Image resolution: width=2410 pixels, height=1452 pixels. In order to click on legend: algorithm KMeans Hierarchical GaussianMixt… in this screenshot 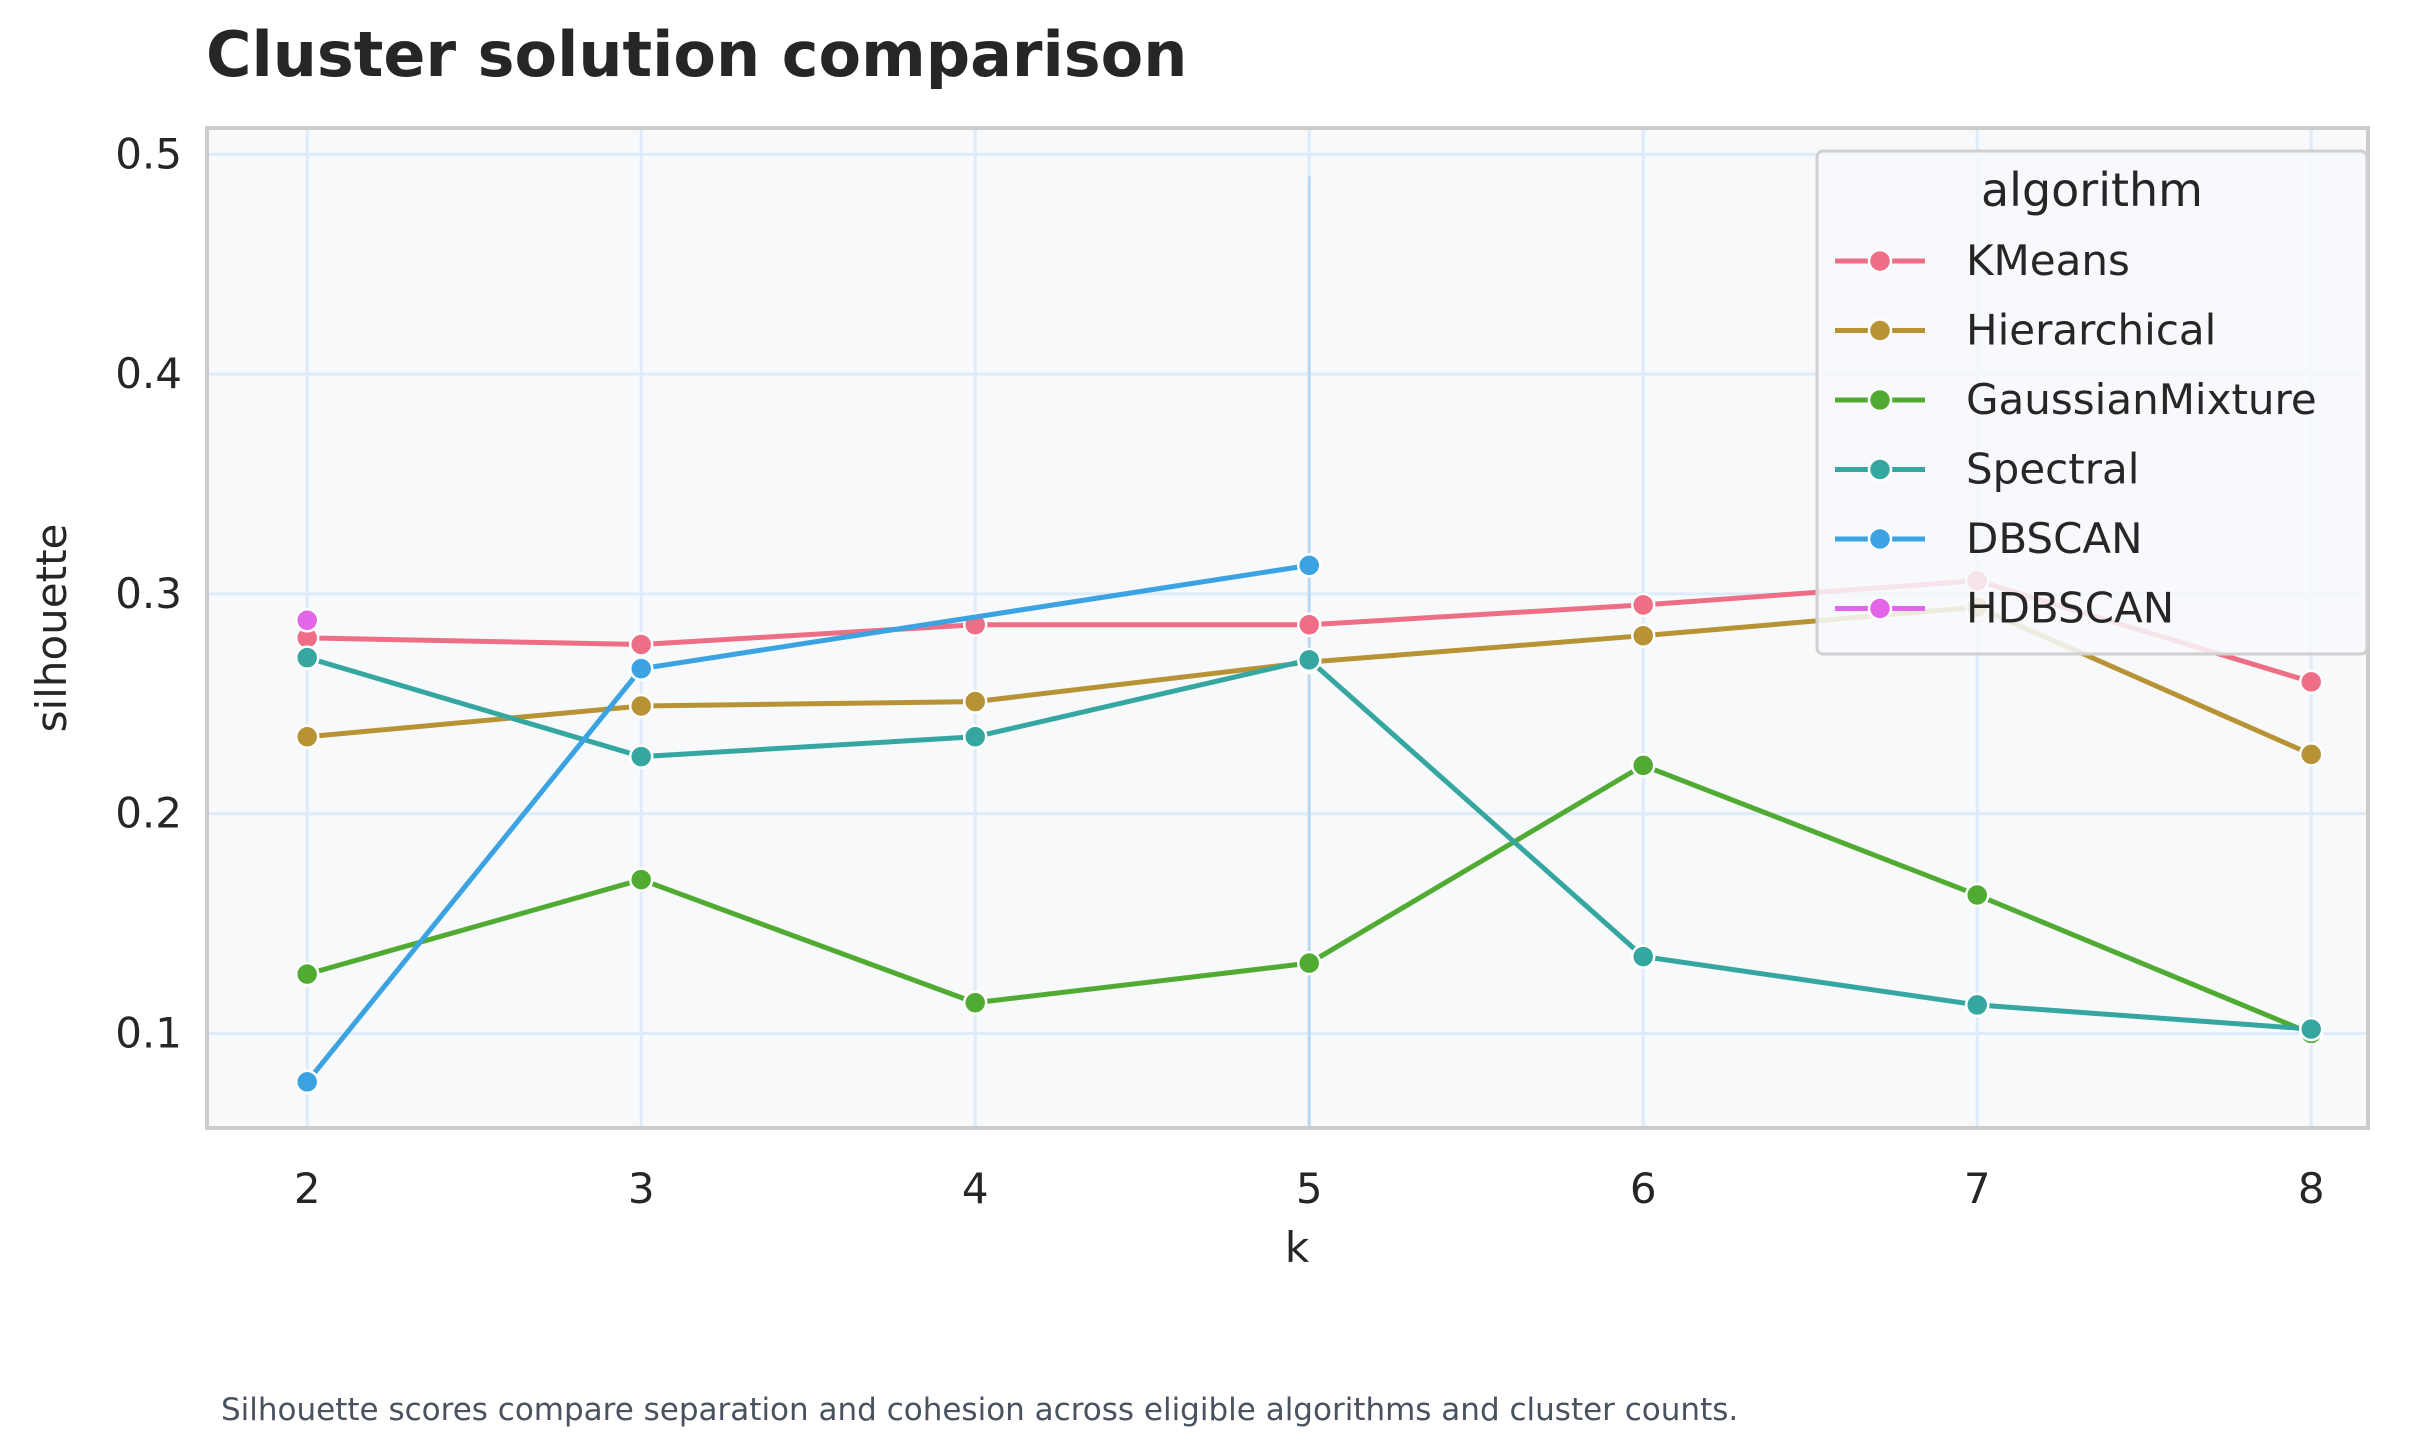, I will do `click(2092, 402)`.